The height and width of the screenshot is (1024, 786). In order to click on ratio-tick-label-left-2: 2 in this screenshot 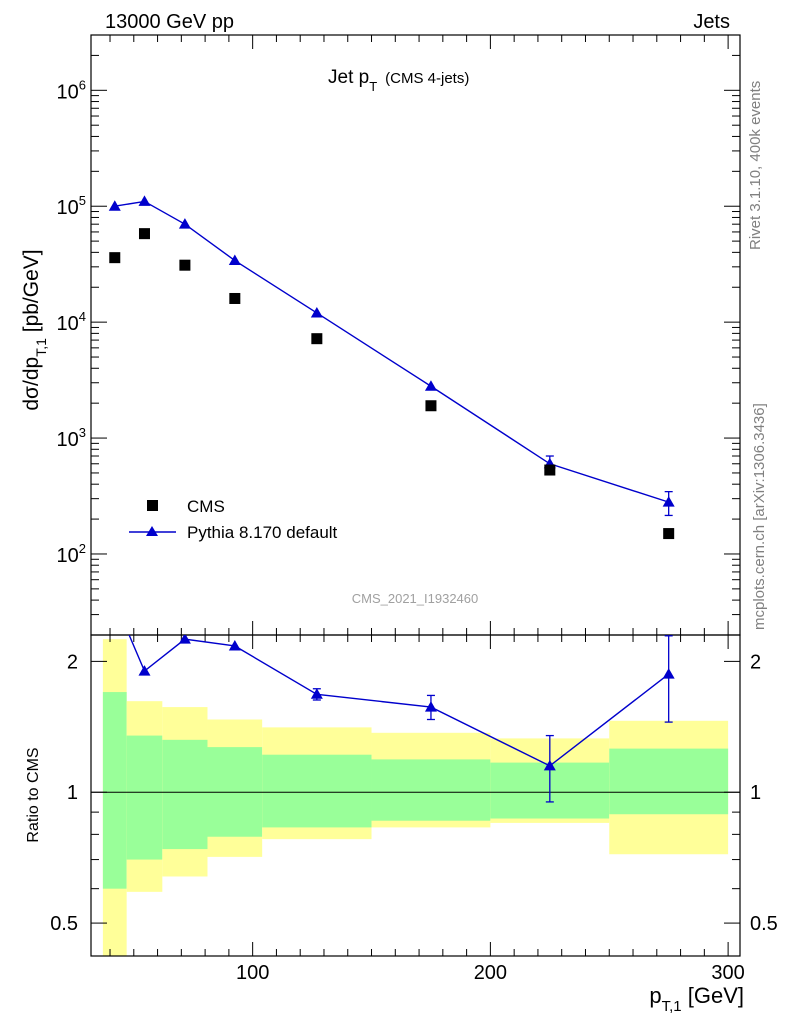, I will do `click(72, 662)`.